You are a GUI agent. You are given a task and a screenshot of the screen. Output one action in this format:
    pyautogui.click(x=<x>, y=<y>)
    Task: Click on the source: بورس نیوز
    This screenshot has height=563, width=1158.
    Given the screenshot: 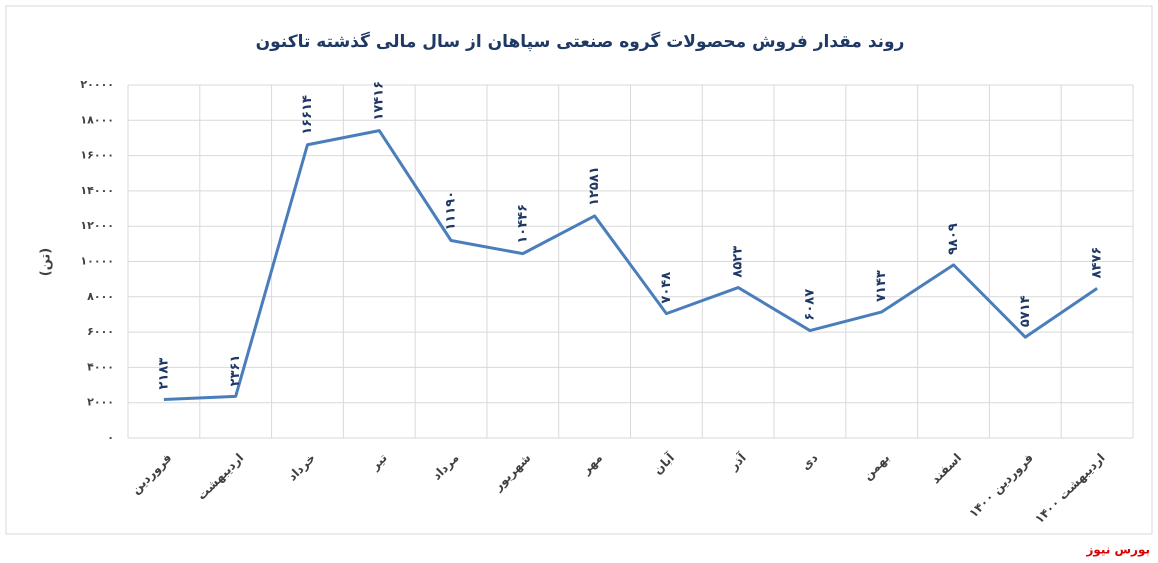 What is the action you would take?
    pyautogui.click(x=1117, y=550)
    